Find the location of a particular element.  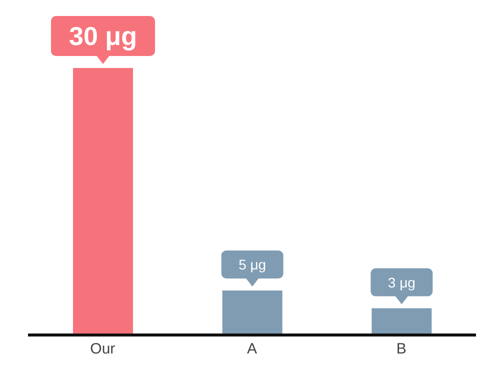

x-tick-label: B is located at coordinates (401, 349).